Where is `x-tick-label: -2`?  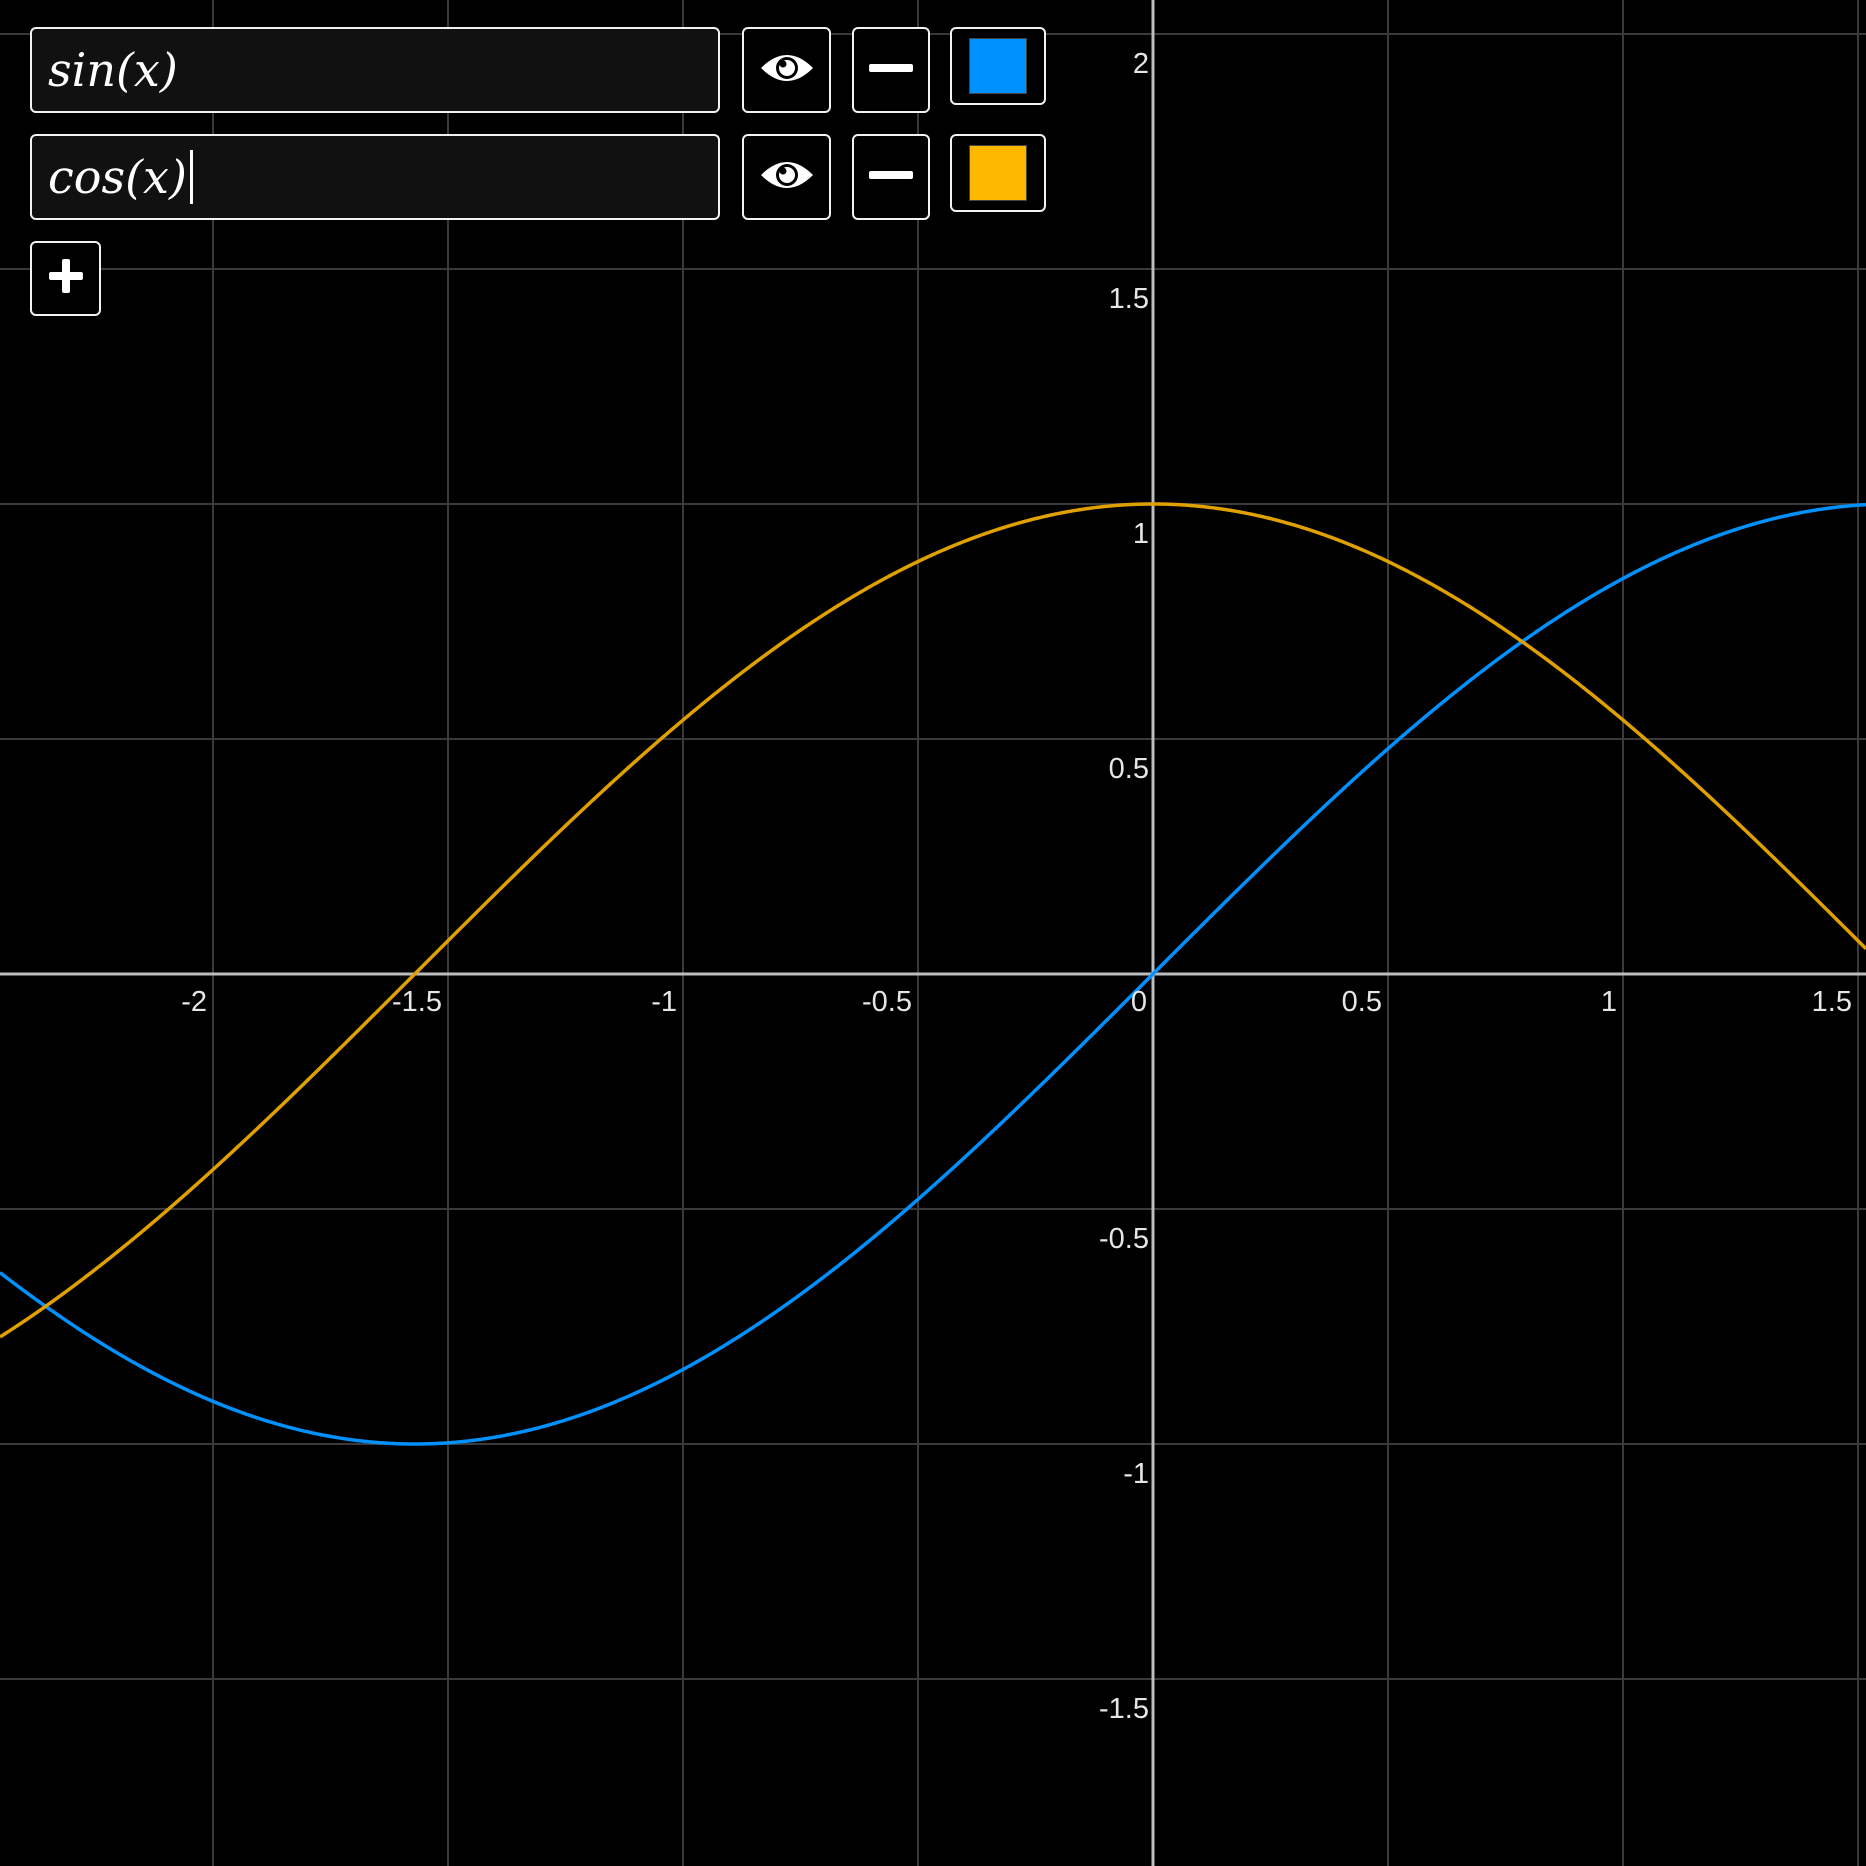
x-tick-label: -2 is located at coordinates (194, 1002).